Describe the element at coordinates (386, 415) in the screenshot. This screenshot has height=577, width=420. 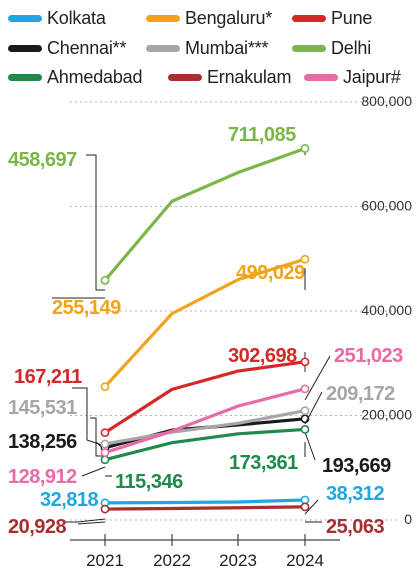
I see `y-tick-label: 200,000` at that location.